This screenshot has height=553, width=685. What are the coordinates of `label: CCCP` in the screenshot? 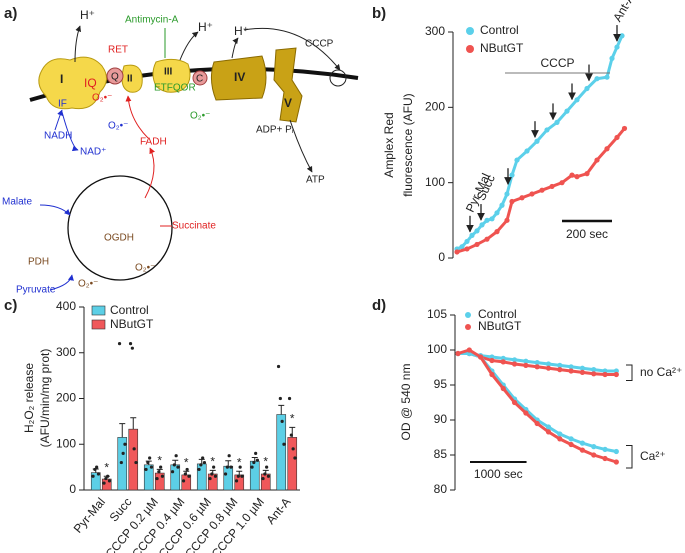 It's located at (319, 44).